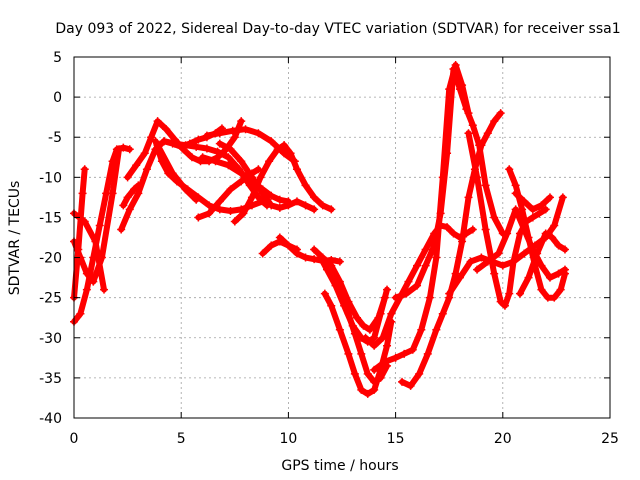 The height and width of the screenshot is (480, 640). What do you see at coordinates (57, 58) in the screenshot?
I see `y-tick-label: 5` at bounding box center [57, 58].